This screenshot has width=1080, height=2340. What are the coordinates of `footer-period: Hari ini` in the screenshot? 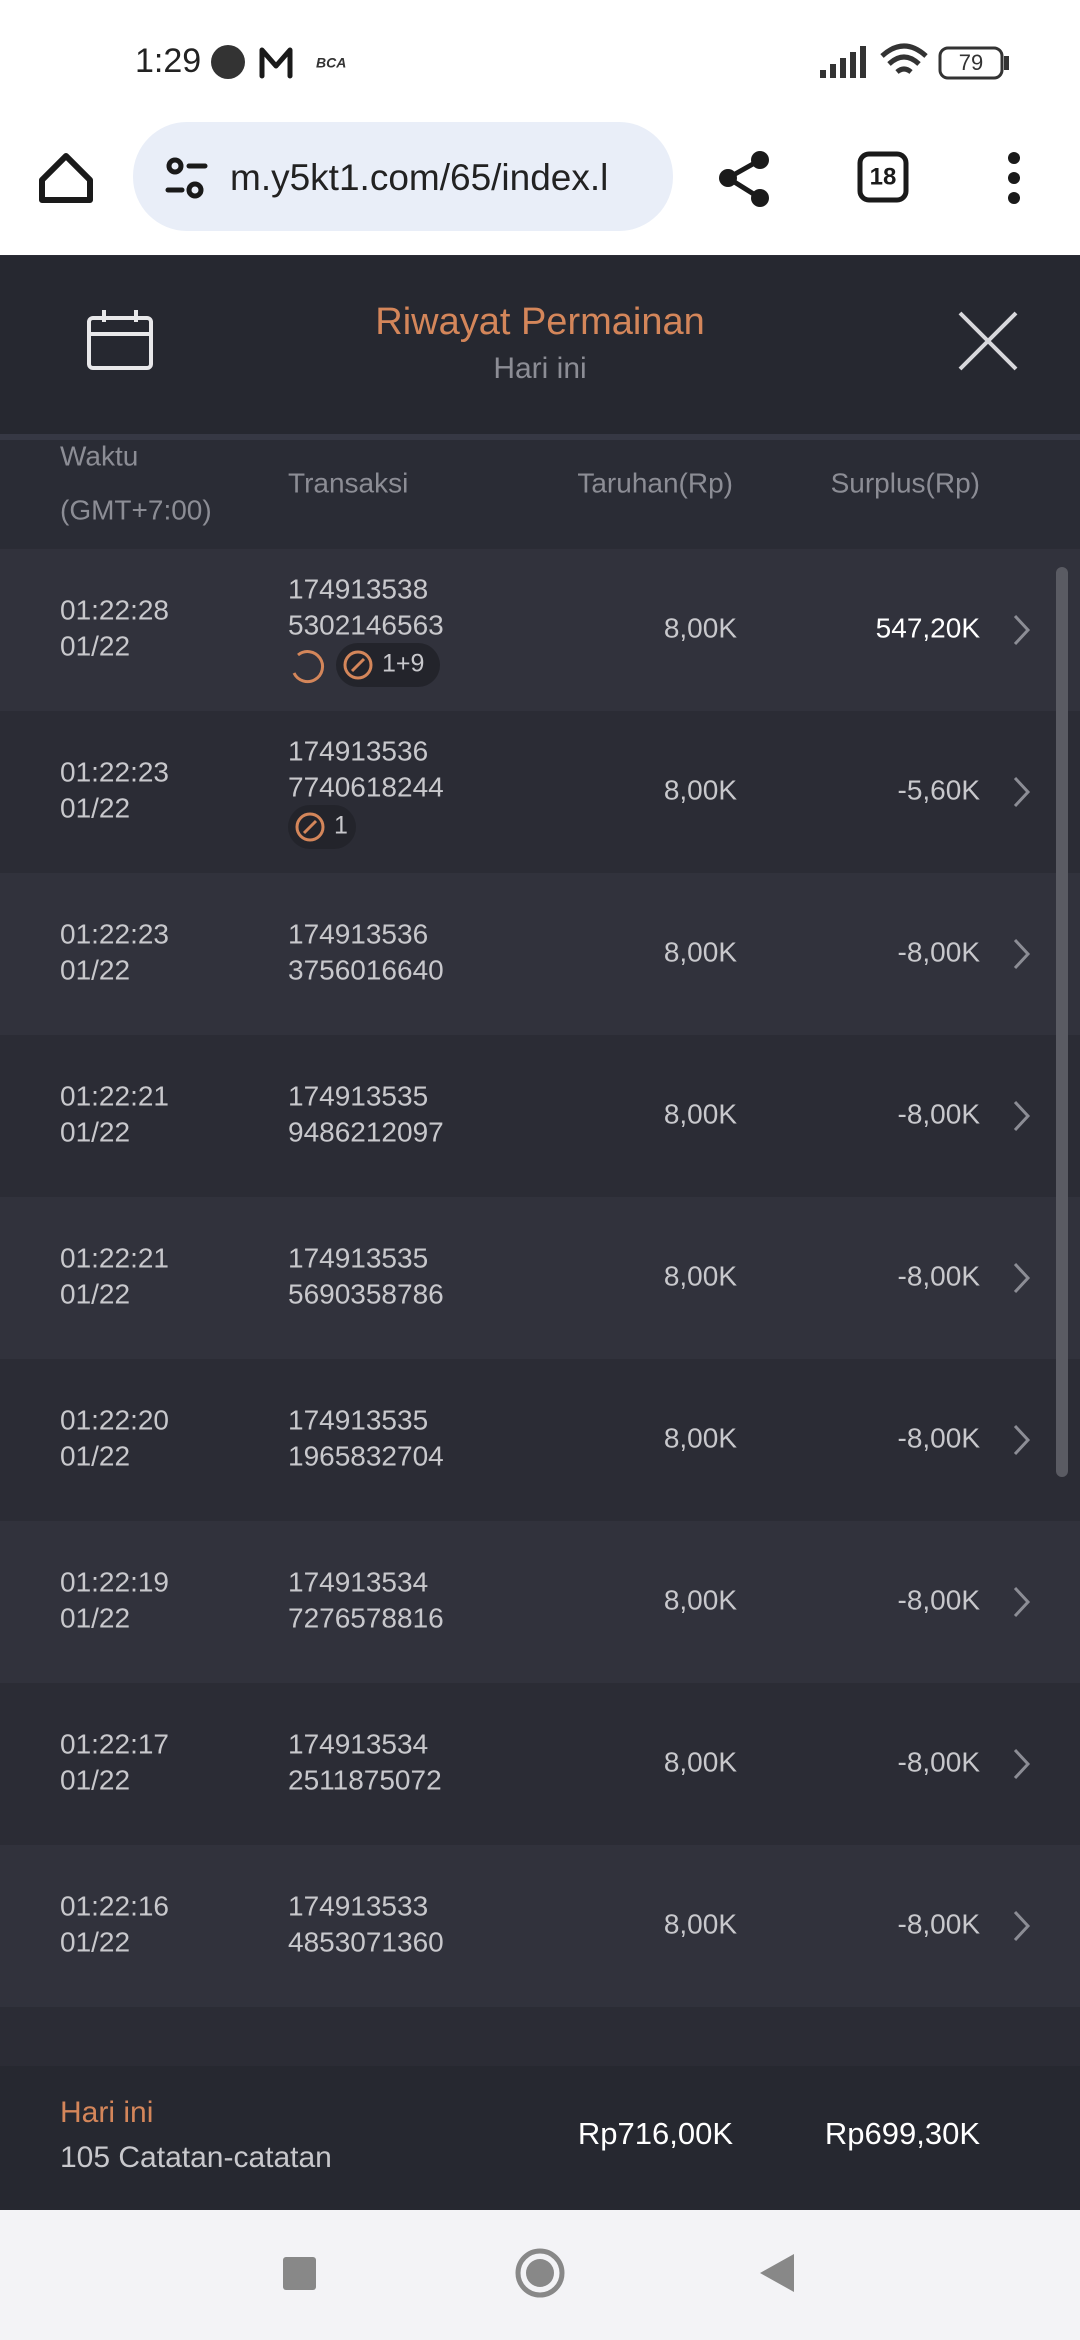 It's located at (106, 2112).